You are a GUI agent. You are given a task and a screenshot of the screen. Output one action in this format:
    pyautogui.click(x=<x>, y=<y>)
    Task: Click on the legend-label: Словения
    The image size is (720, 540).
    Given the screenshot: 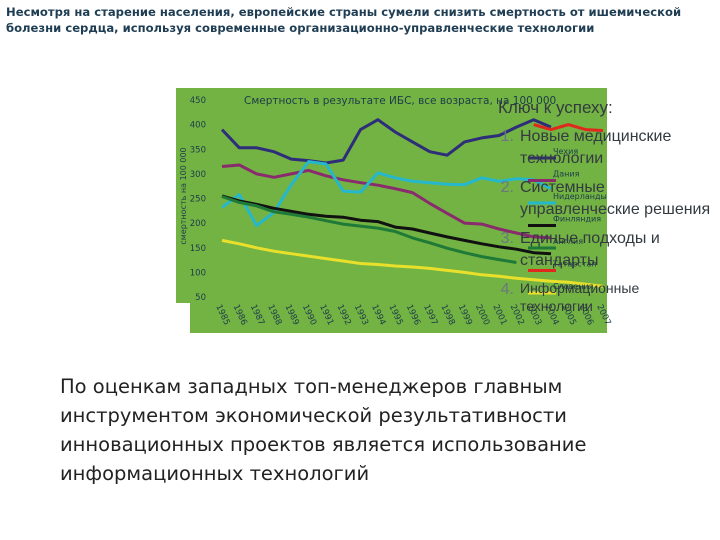 What is the action you would take?
    pyautogui.click(x=573, y=286)
    